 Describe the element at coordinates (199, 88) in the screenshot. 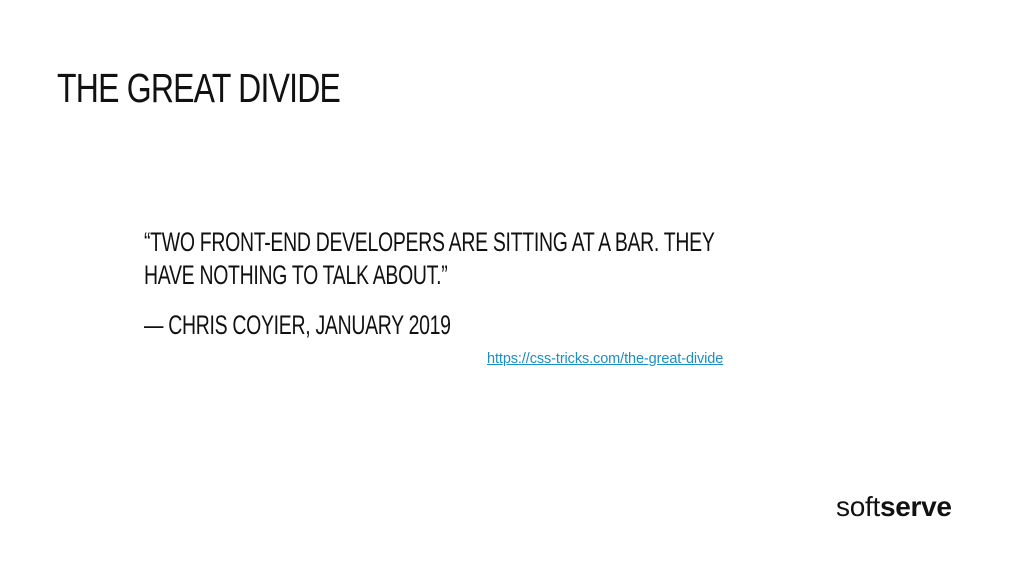

I see `slide-title: THE GREAT DIVIDE` at that location.